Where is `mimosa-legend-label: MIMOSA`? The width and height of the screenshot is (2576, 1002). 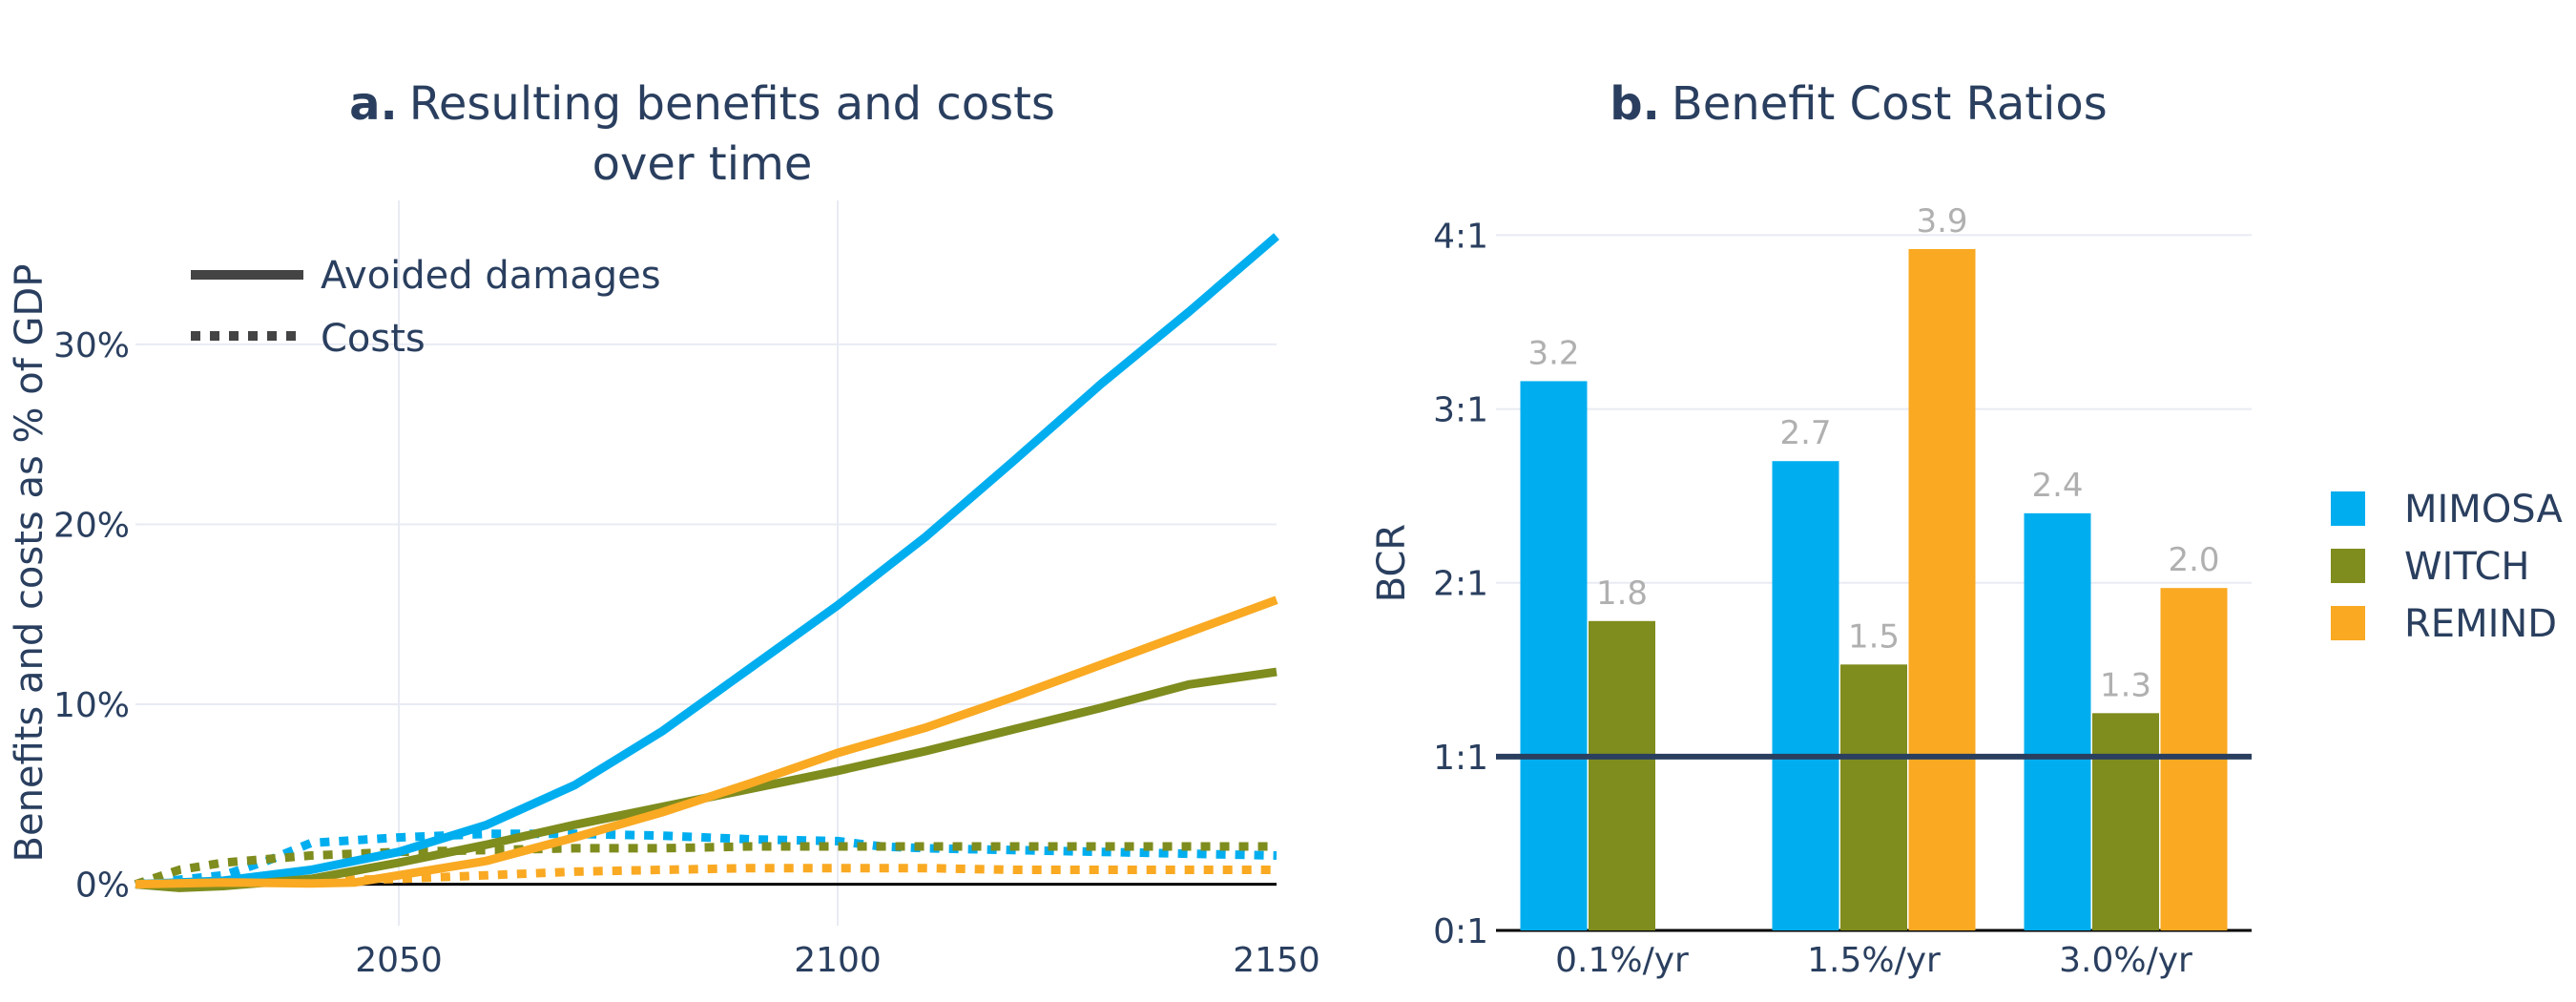
mimosa-legend-label: MIMOSA is located at coordinates (2483, 510).